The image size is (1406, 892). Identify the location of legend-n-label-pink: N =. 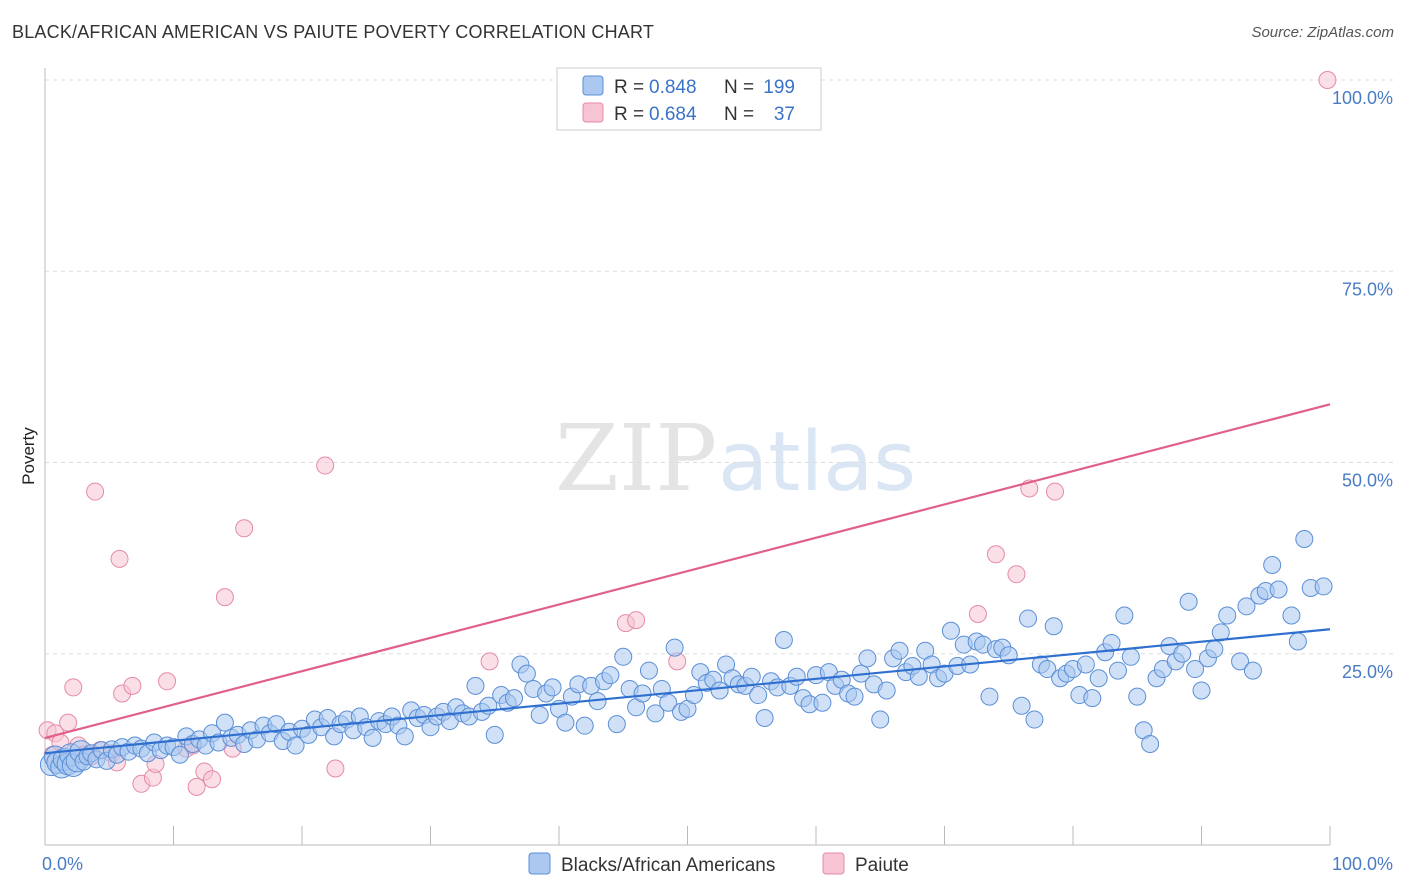
(739, 114).